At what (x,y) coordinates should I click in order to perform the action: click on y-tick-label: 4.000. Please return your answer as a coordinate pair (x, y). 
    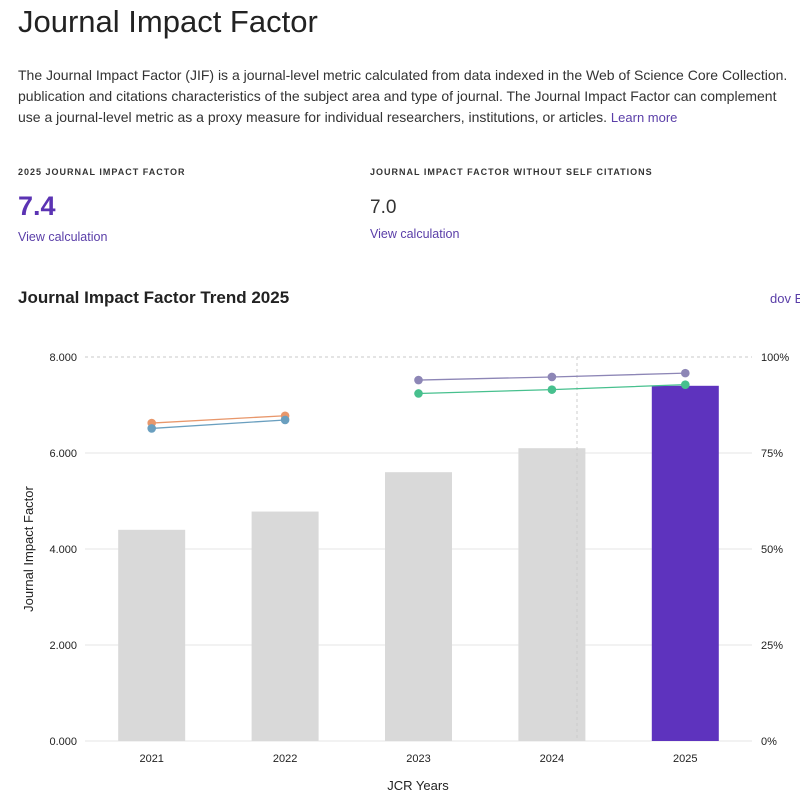
    Looking at the image, I should click on (63, 550).